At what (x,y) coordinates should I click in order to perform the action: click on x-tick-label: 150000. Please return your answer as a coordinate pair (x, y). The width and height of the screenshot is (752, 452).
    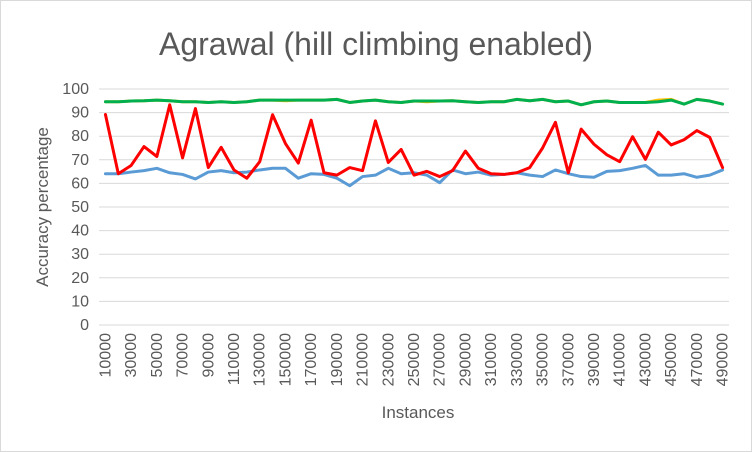
    Looking at the image, I should click on (285, 359).